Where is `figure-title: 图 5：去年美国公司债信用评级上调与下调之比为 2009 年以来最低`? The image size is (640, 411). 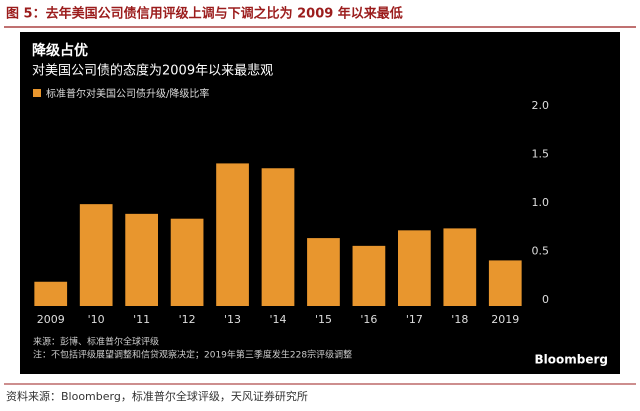 figure-title: 图 5：去年美国公司债信用评级上调与下调之比为 2009 年以来最低 is located at coordinates (204, 14).